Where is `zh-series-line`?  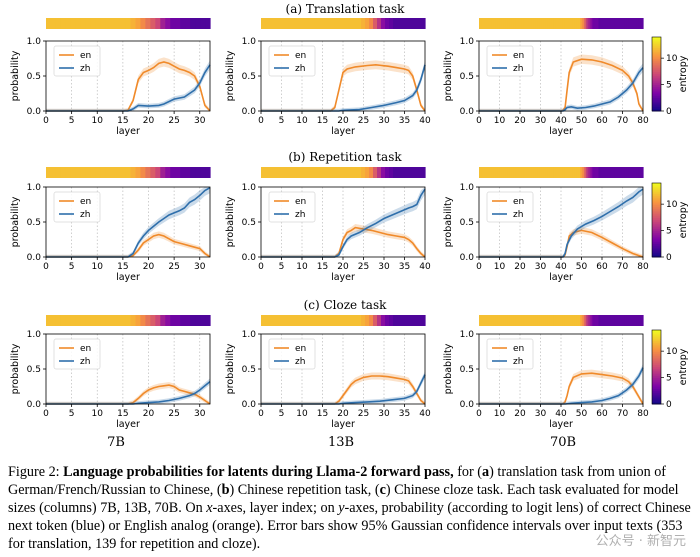
zh-series-line is located at coordinates (561, 89).